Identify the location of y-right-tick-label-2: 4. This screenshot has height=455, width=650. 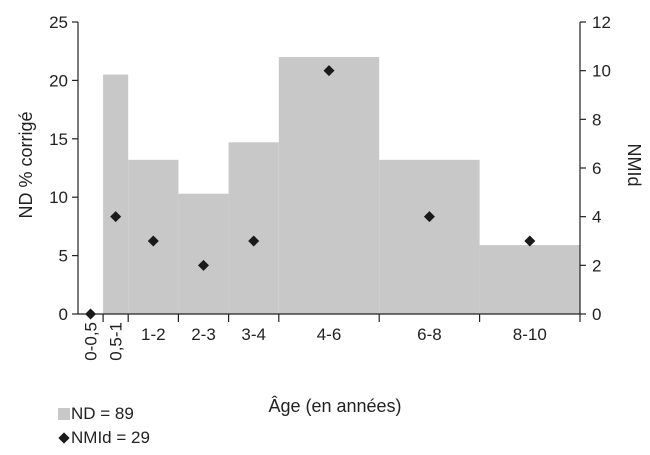
(596, 217).